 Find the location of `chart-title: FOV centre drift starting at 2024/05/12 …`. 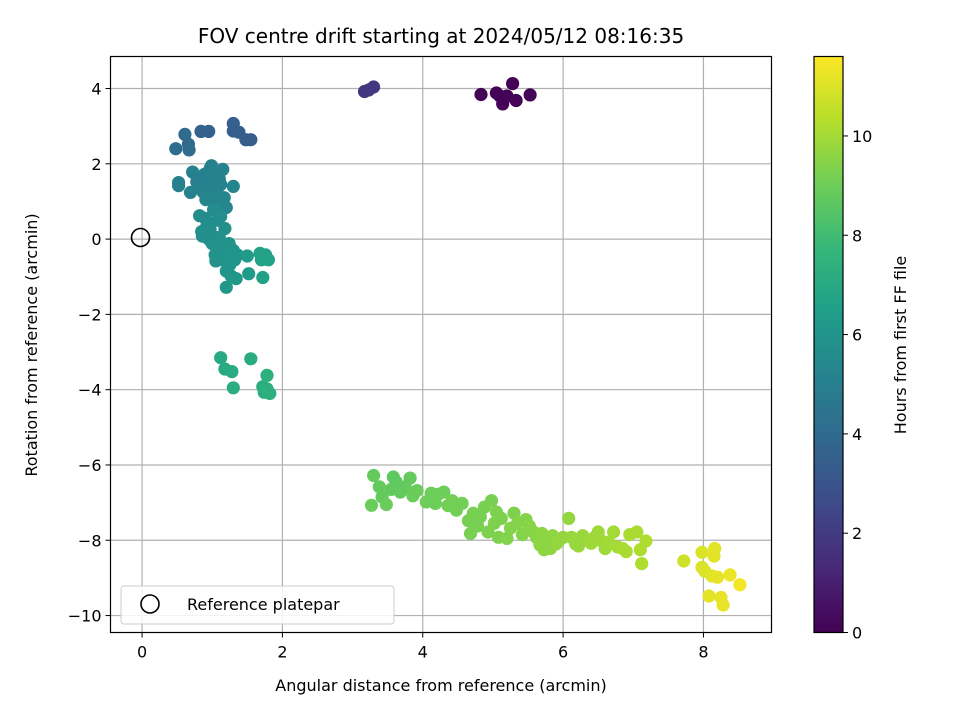

chart-title: FOV centre drift starting at 2024/05/12 … is located at coordinates (441, 36).